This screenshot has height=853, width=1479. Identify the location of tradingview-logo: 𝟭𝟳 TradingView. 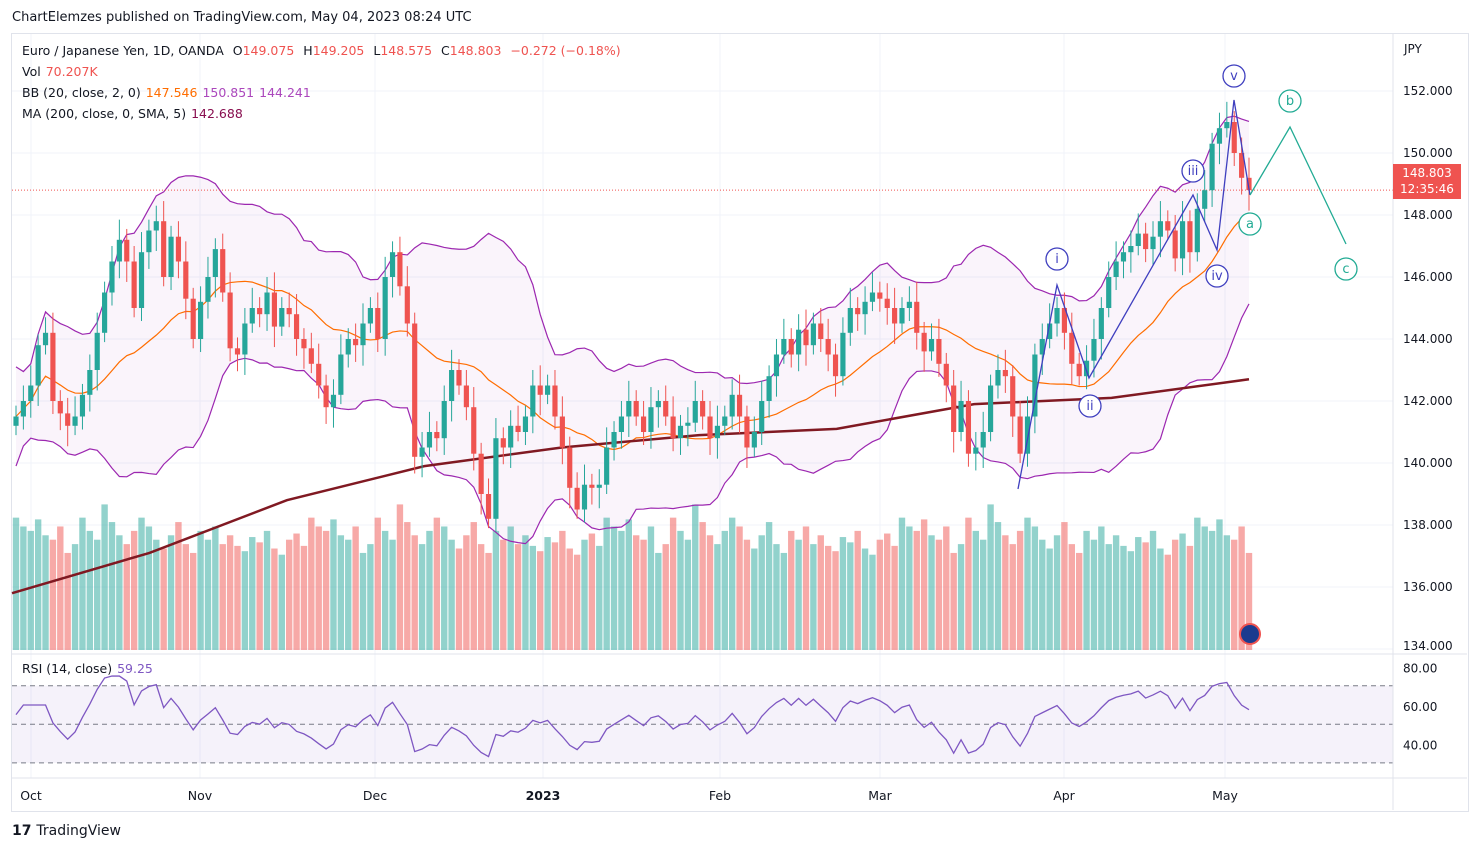
(66, 831).